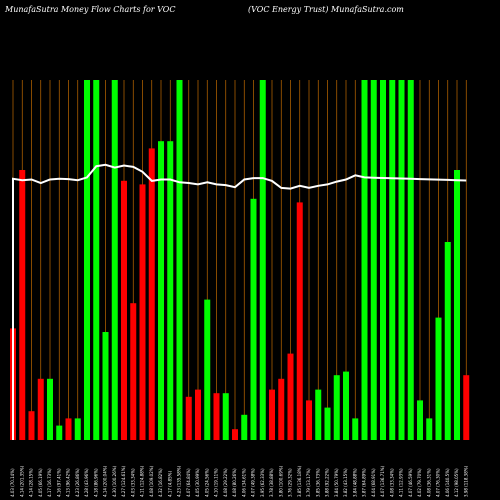 Image resolution: width=500 pixels, height=500 pixels. Describe the element at coordinates (234, 482) in the screenshot. I see `tick-label: 4.08 (80.26%)` at that location.